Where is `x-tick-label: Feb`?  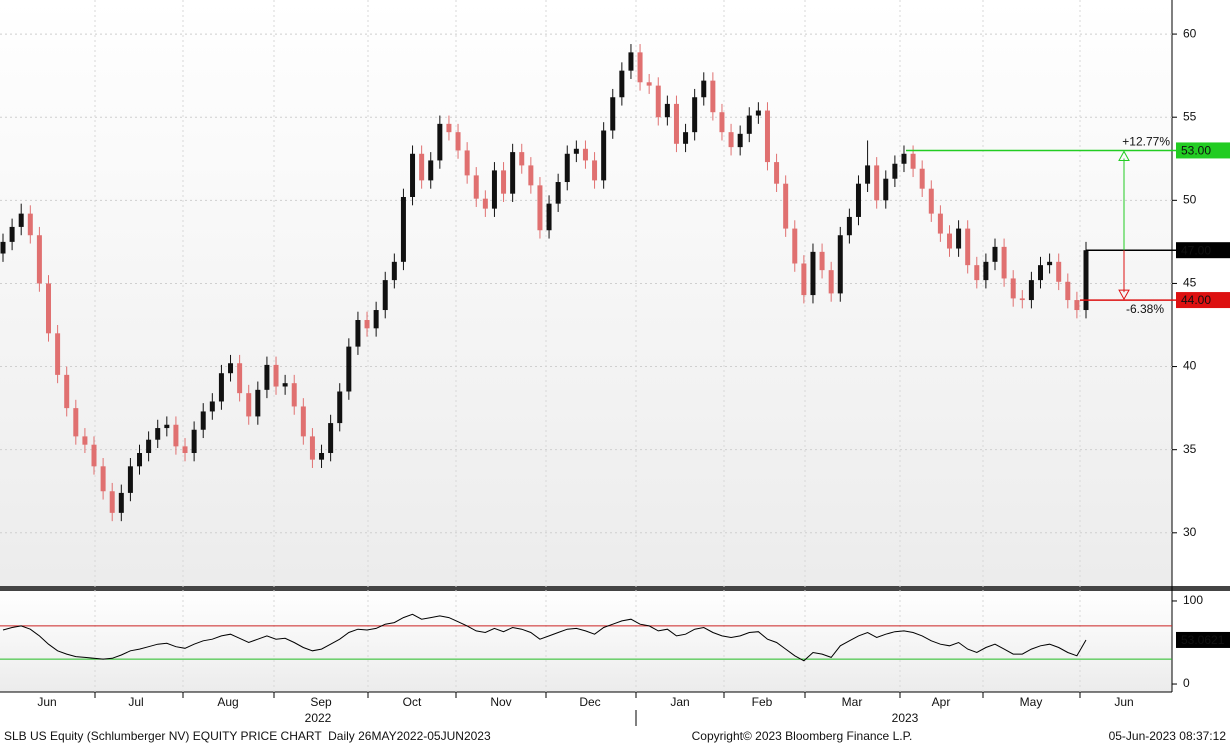 x-tick-label: Feb is located at coordinates (762, 702).